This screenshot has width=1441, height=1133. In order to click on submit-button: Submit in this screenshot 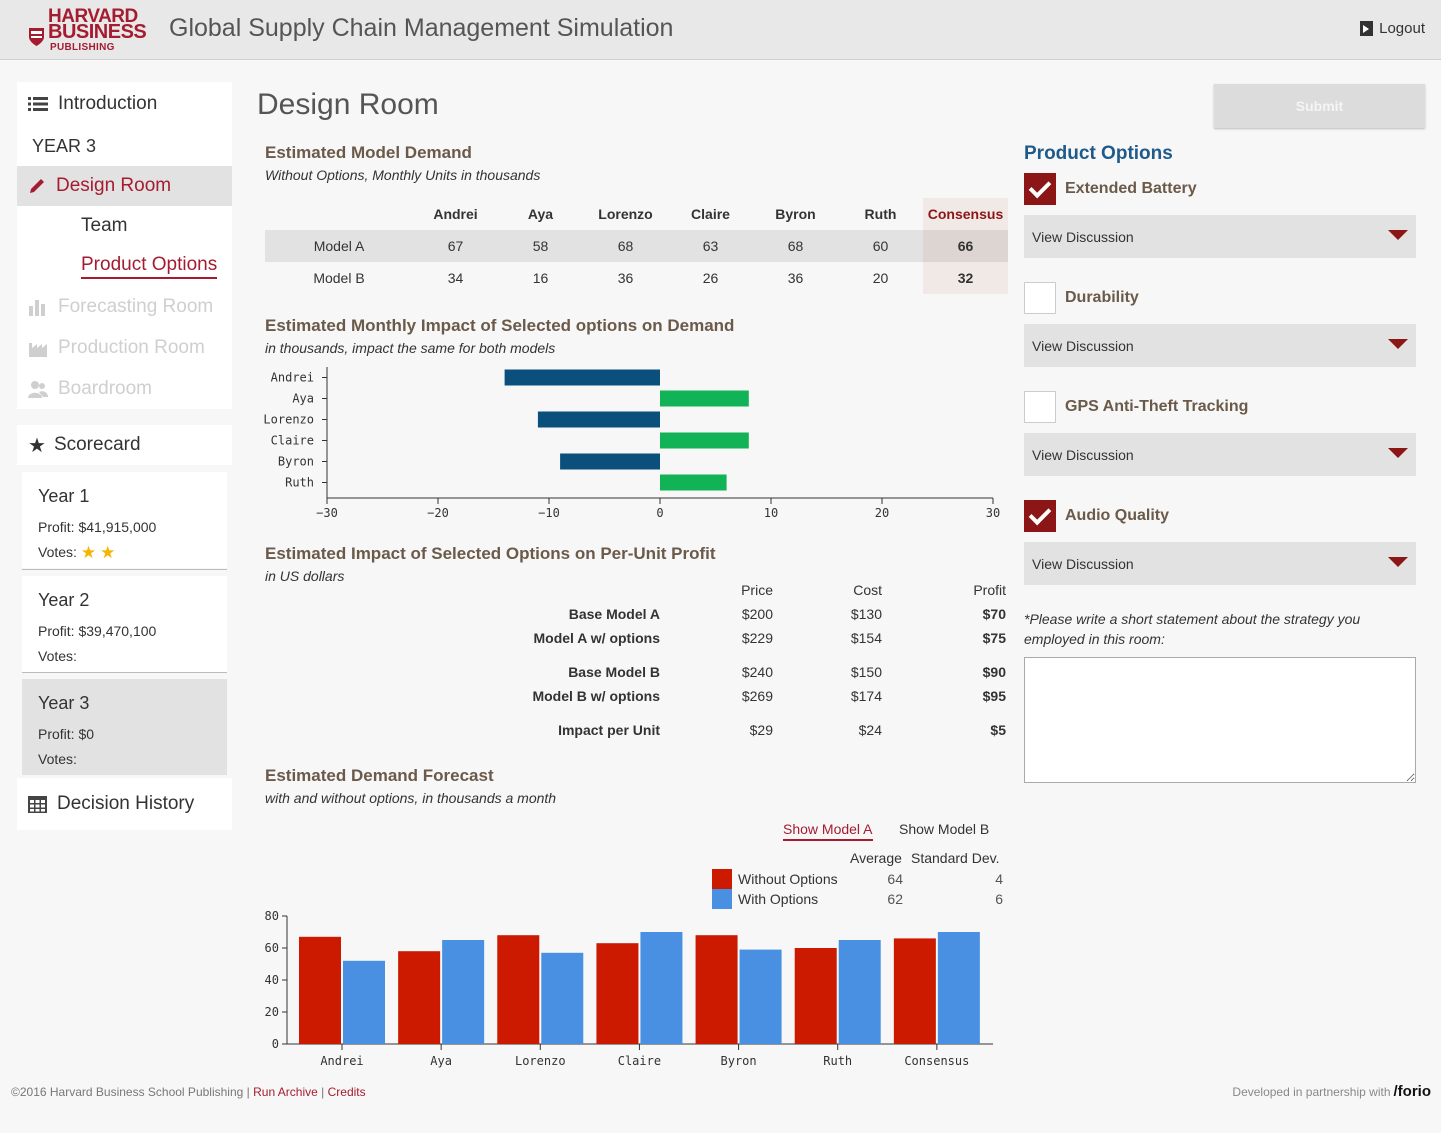, I will do `click(1319, 106)`.